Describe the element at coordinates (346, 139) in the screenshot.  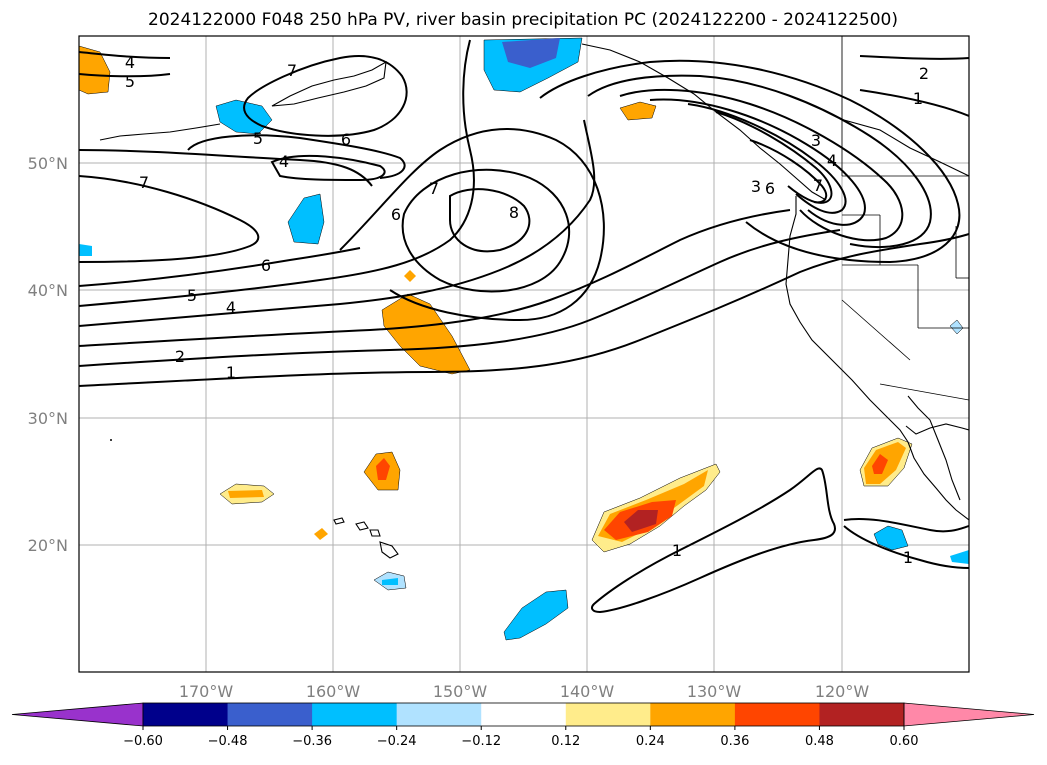
I see `clabel-6-aleutian: 6` at that location.